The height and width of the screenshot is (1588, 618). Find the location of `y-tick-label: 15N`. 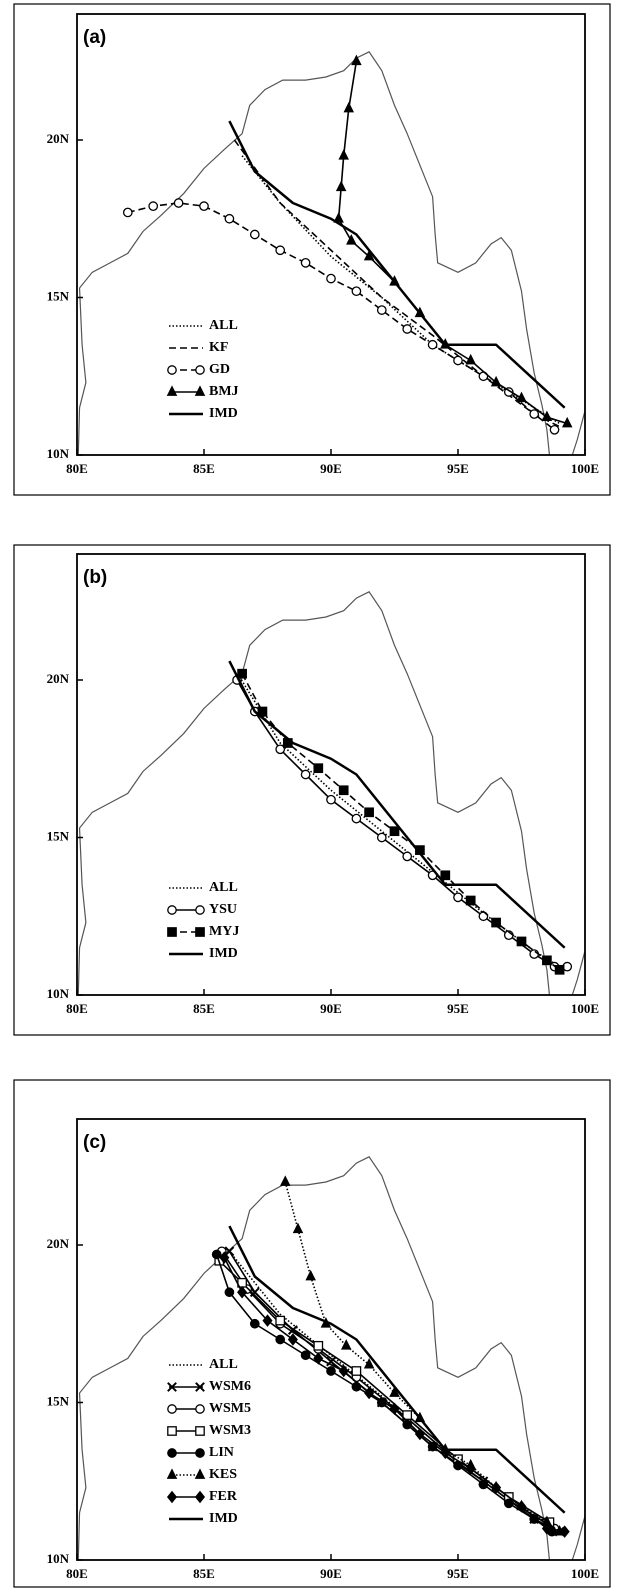

y-tick-label: 15N is located at coordinates (58, 835).